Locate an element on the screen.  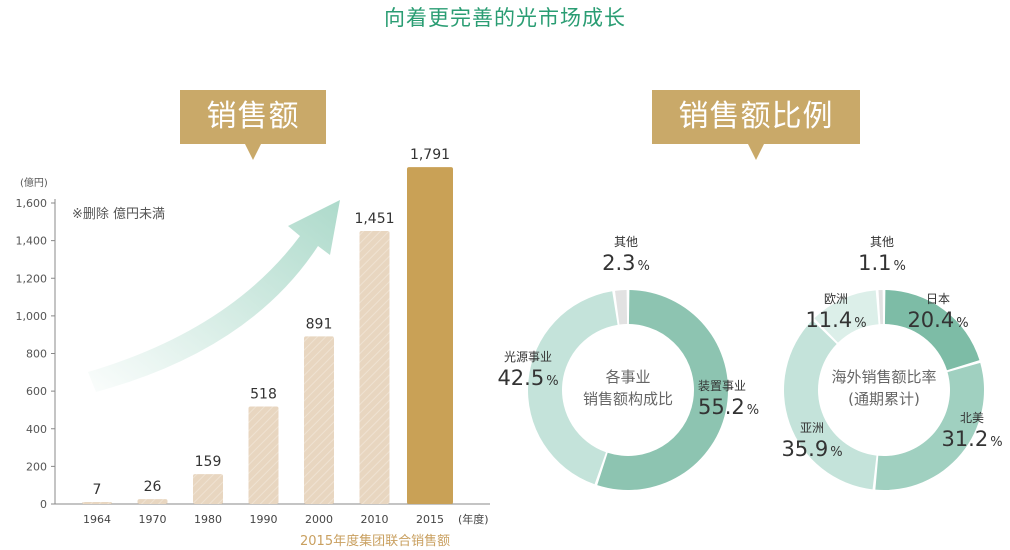
bar-value-label: 1,791 is located at coordinates (430, 155).